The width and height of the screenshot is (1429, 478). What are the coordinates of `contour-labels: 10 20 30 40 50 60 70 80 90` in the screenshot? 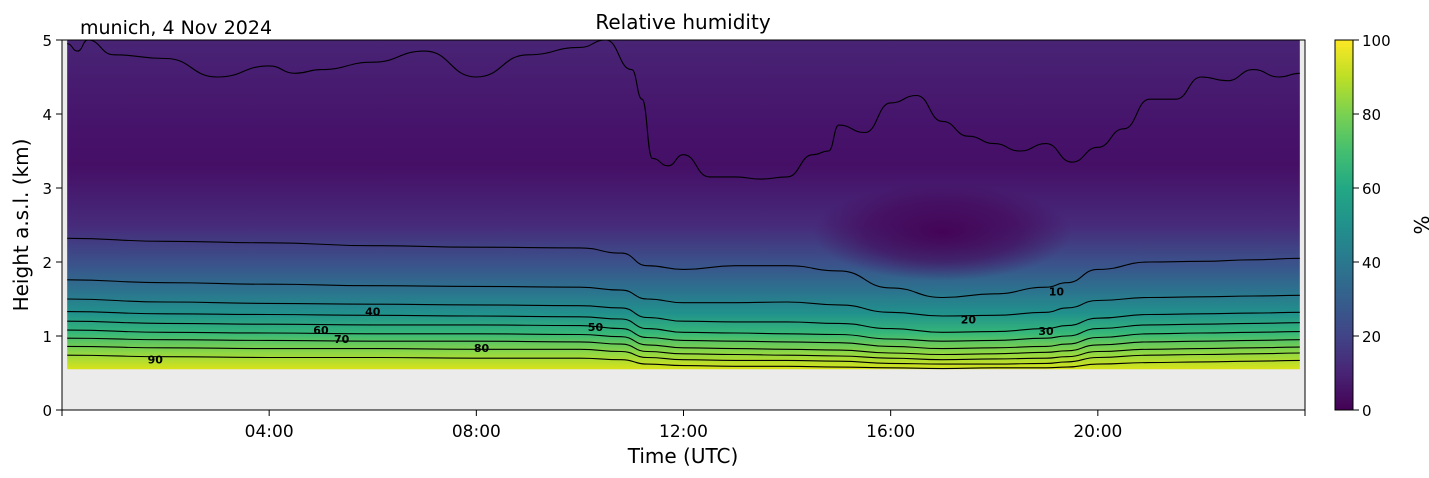 It's located at (606, 326).